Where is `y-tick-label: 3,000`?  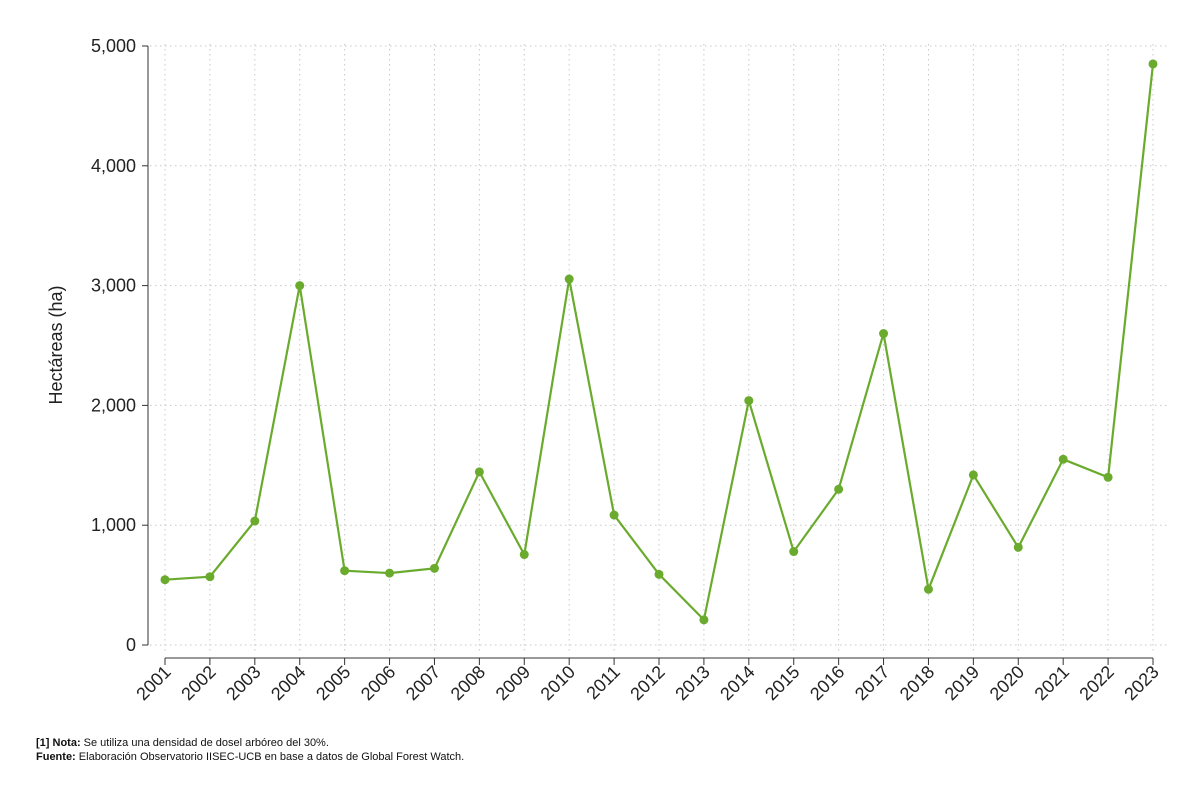
y-tick-label: 3,000 is located at coordinates (113, 286).